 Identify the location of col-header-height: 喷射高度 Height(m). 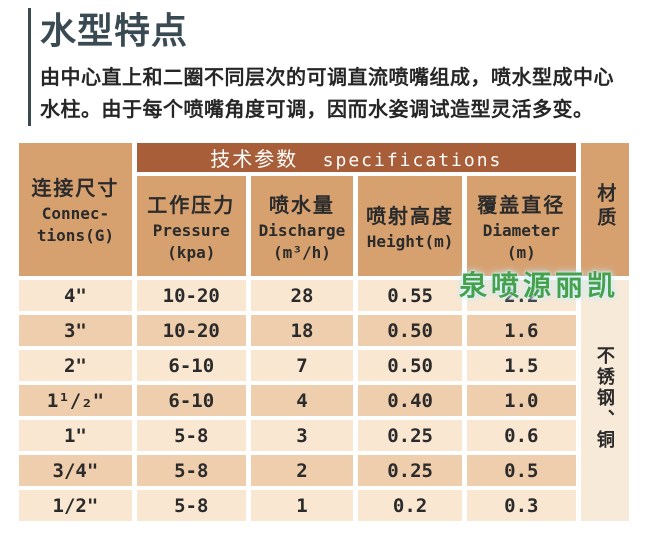
(410, 226).